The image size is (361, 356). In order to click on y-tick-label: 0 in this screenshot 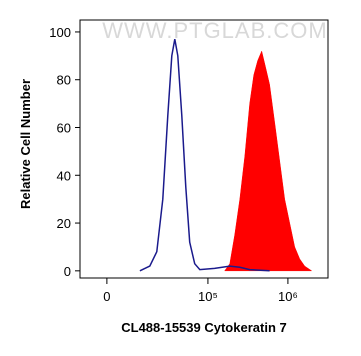, I will do `click(67, 271)`.